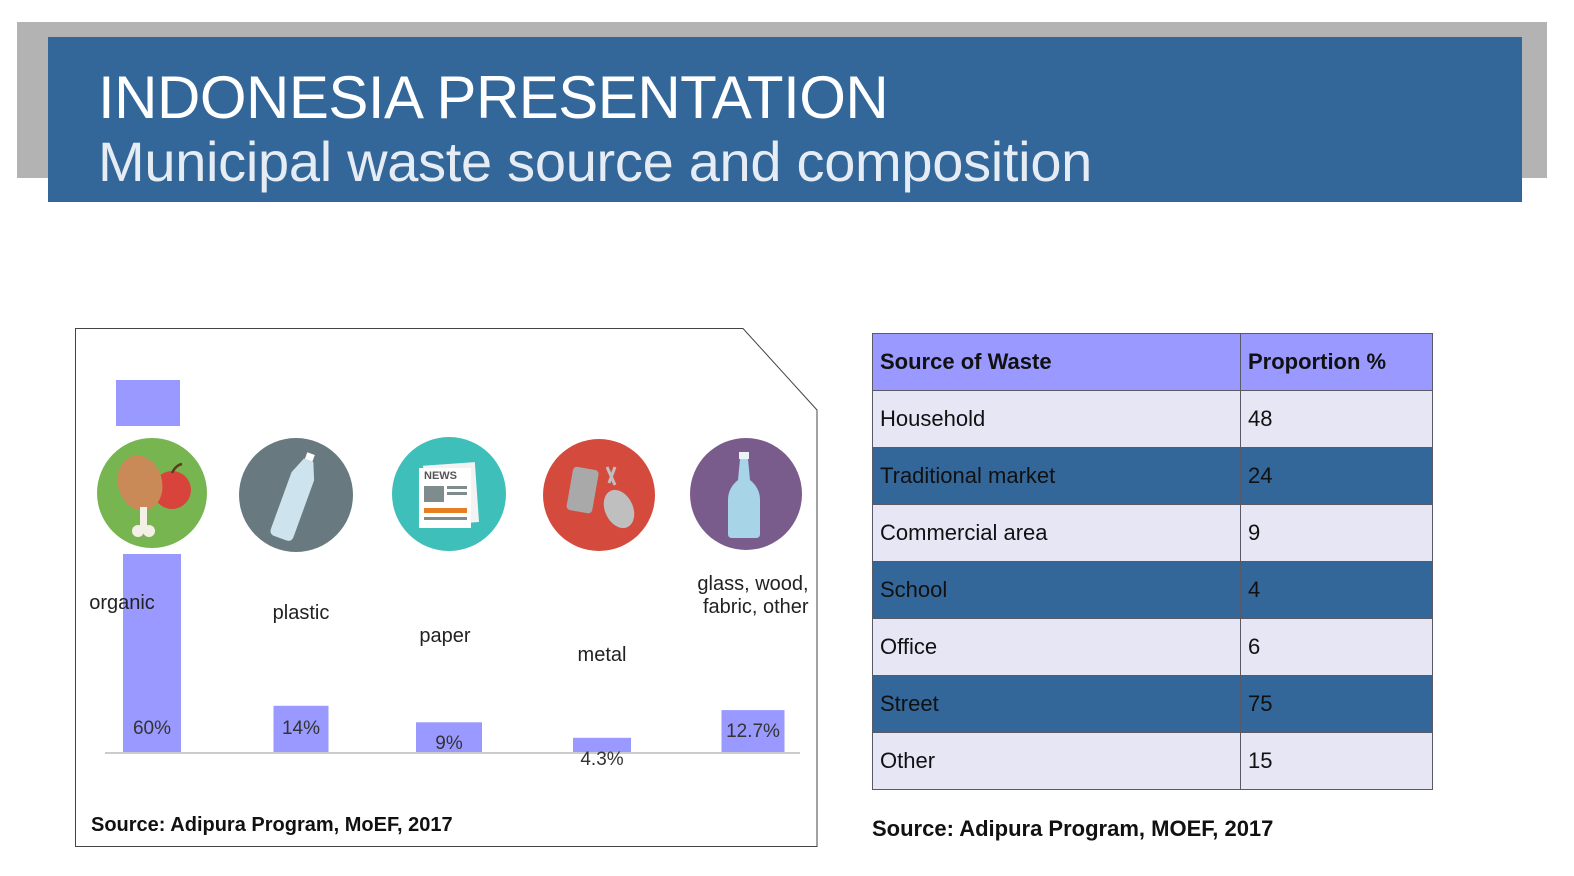 This screenshot has width=1574, height=876. I want to click on cat-label-metal: metal, so click(602, 655).